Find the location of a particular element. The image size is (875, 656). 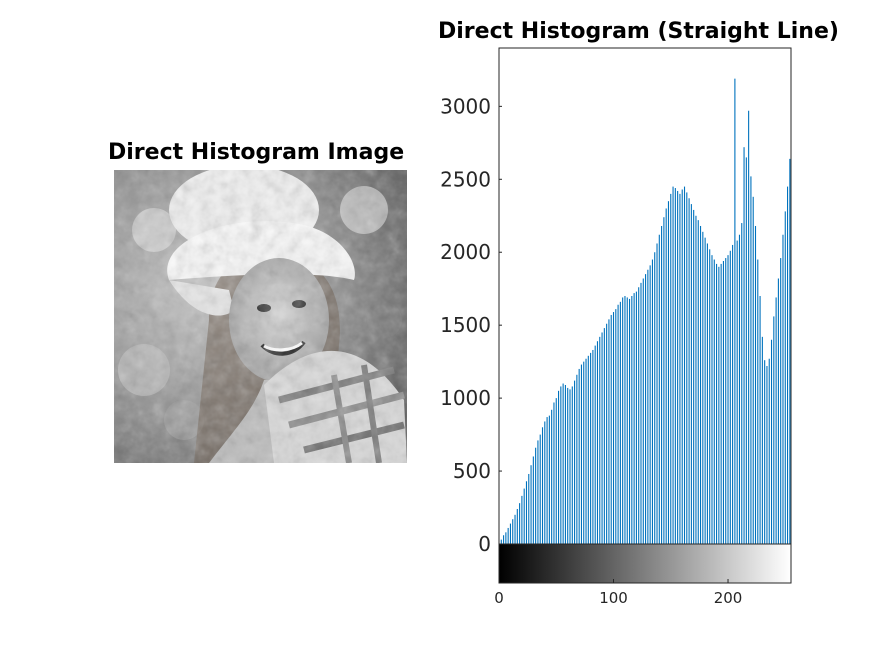

grayscale-colorbar is located at coordinates (645, 563).